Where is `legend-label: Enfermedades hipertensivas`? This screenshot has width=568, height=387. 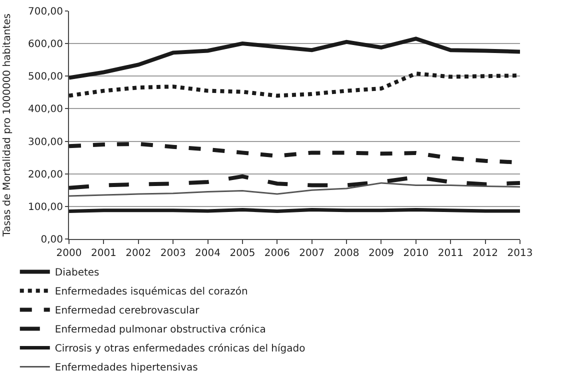 legend-label: Enfermedades hipertensivas is located at coordinates (126, 368).